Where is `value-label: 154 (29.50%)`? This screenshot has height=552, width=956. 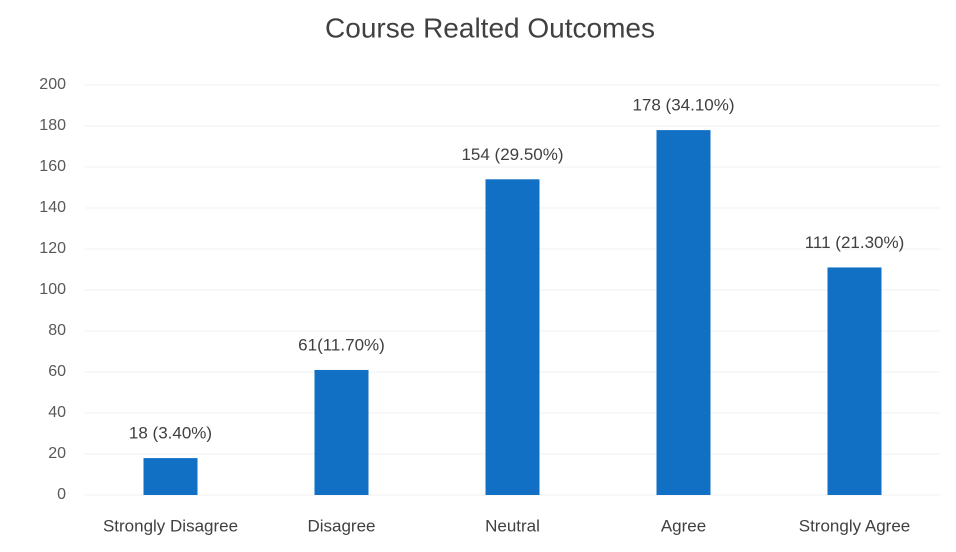
value-label: 154 (29.50%) is located at coordinates (512, 154).